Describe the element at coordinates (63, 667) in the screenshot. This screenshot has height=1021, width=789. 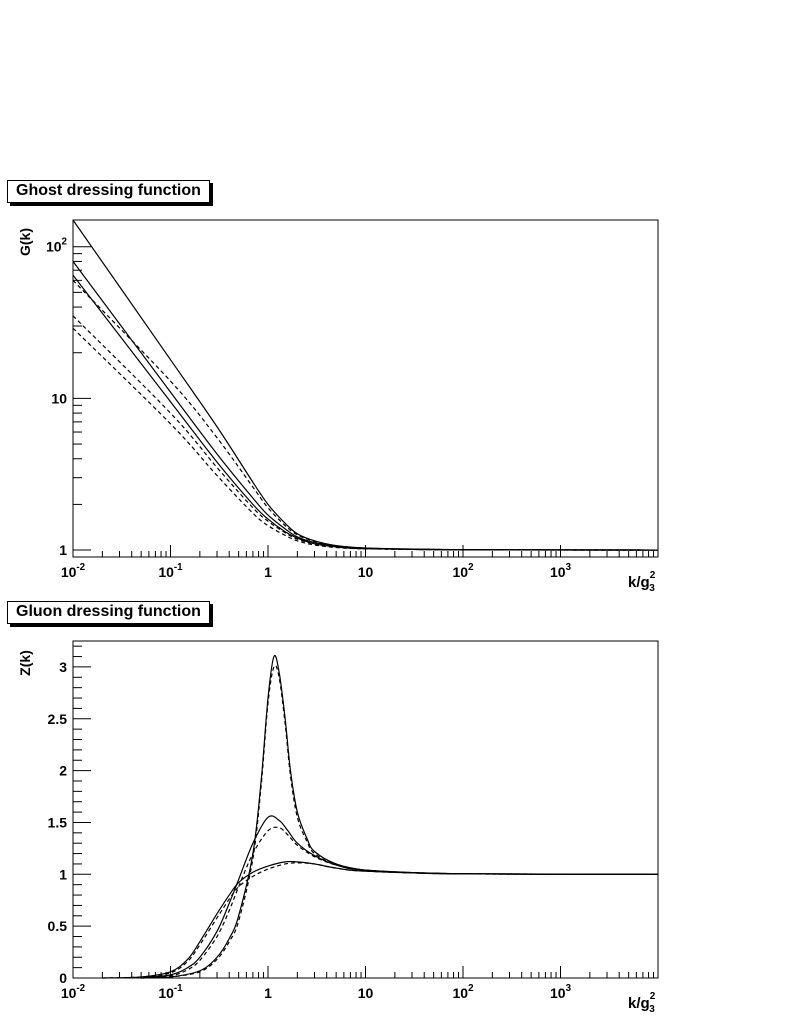
I see `y-tick-label: 3` at that location.